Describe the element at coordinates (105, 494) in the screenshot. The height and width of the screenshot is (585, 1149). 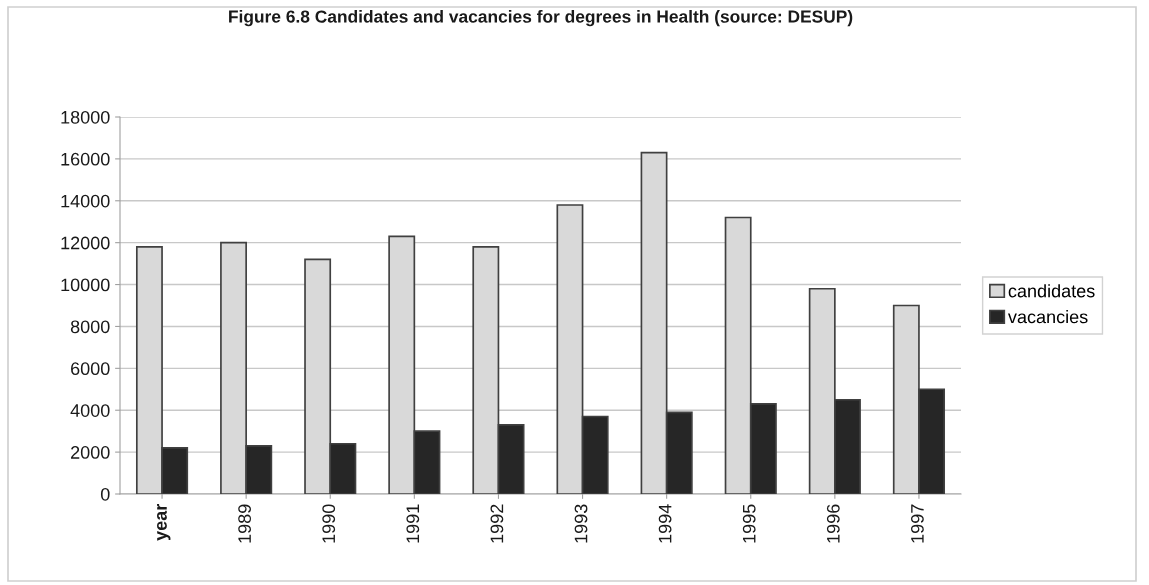
I see `y-tick-label: 0` at that location.